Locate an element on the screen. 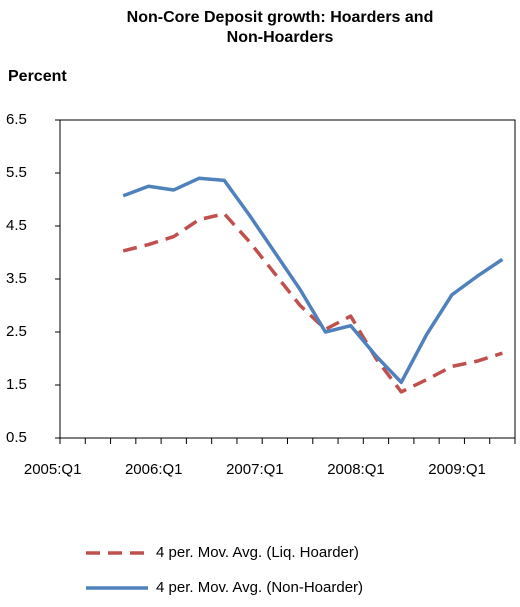 The image size is (520, 607). y-tick-label: 5.5 is located at coordinates (16, 172).